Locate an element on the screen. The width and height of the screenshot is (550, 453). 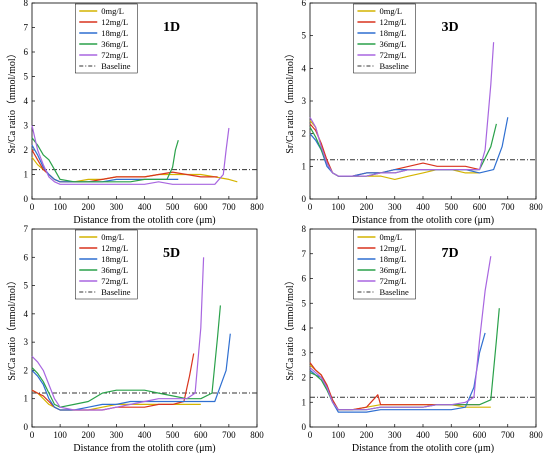
panel-label: 5D is located at coordinates (171, 253).